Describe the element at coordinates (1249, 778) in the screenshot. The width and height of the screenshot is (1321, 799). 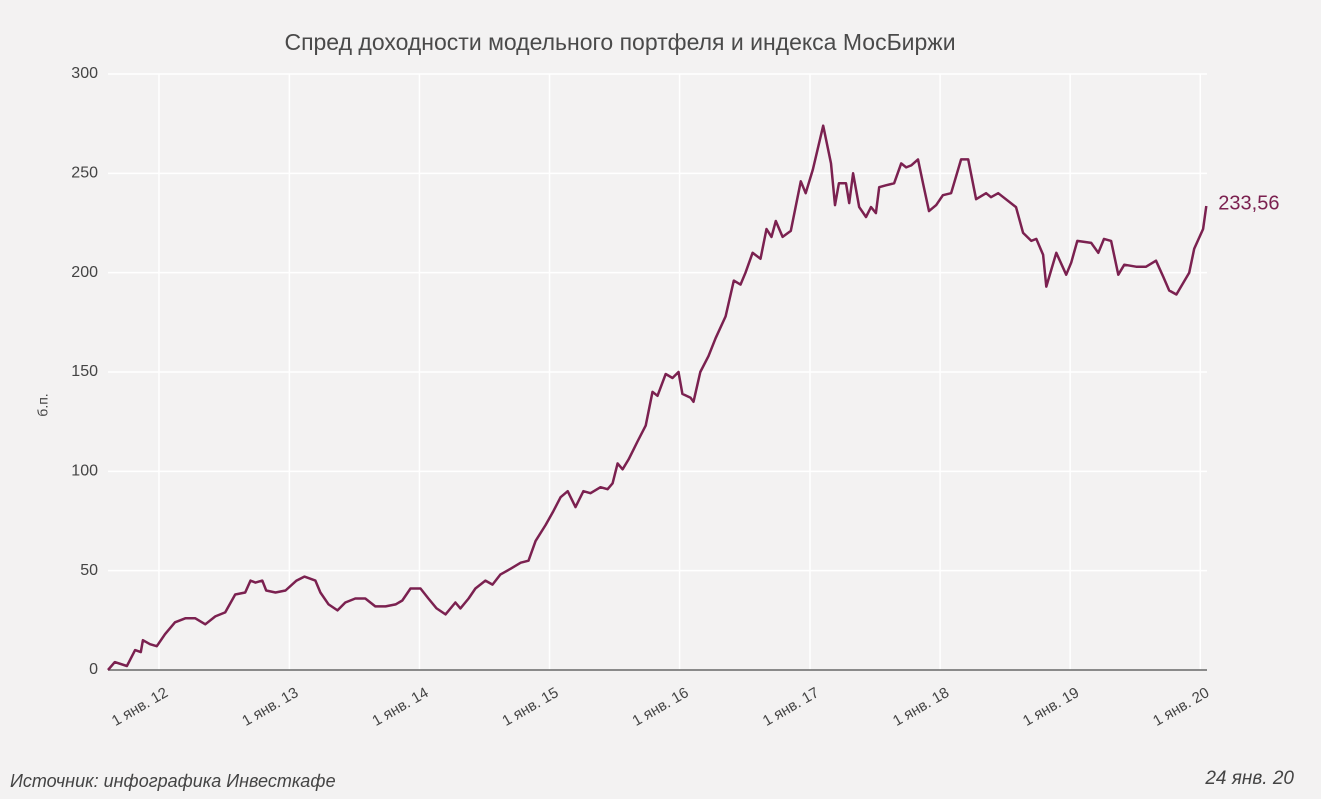
I see `date-note: 24 янв. 20` at that location.